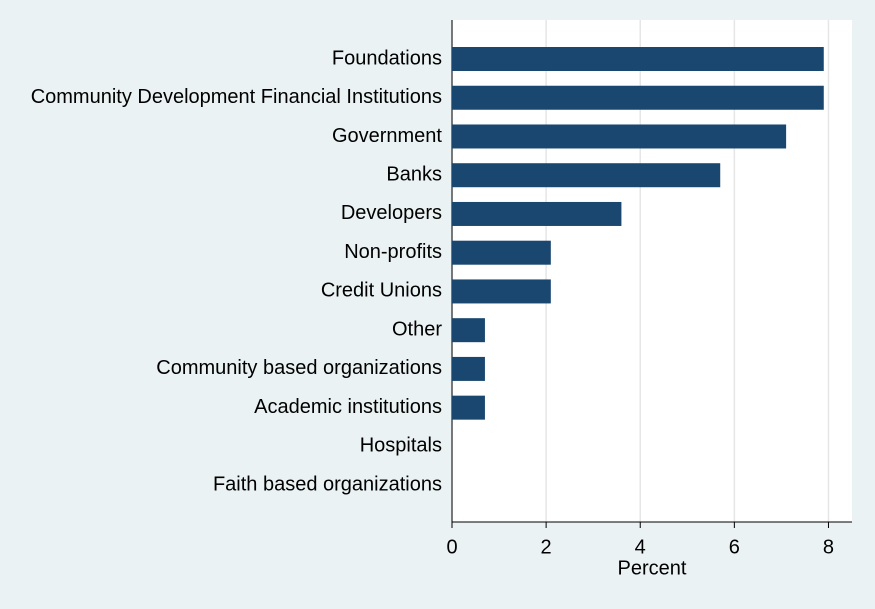 The height and width of the screenshot is (609, 875). Describe the element at coordinates (327, 484) in the screenshot. I see `y-tick-label: Faith based organizations` at that location.